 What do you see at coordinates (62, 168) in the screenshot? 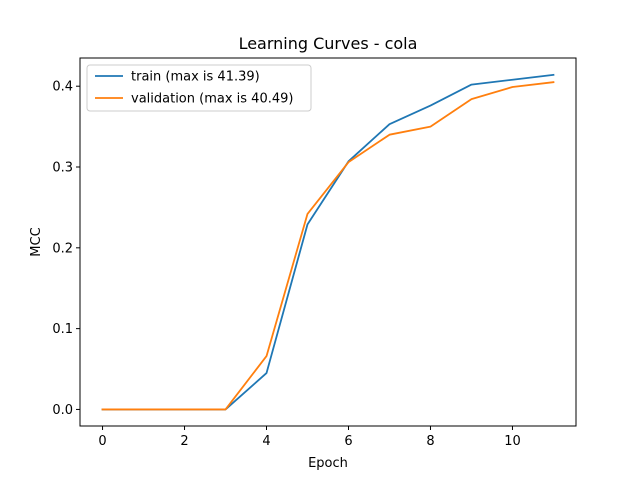
I see `y-tick-label: 0.3` at bounding box center [62, 168].